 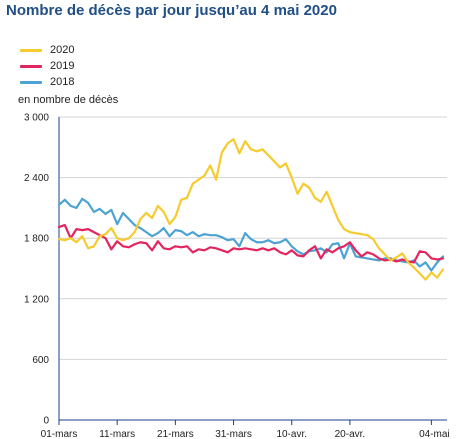 I want to click on y-tick-label: 1 200, so click(x=36, y=299).